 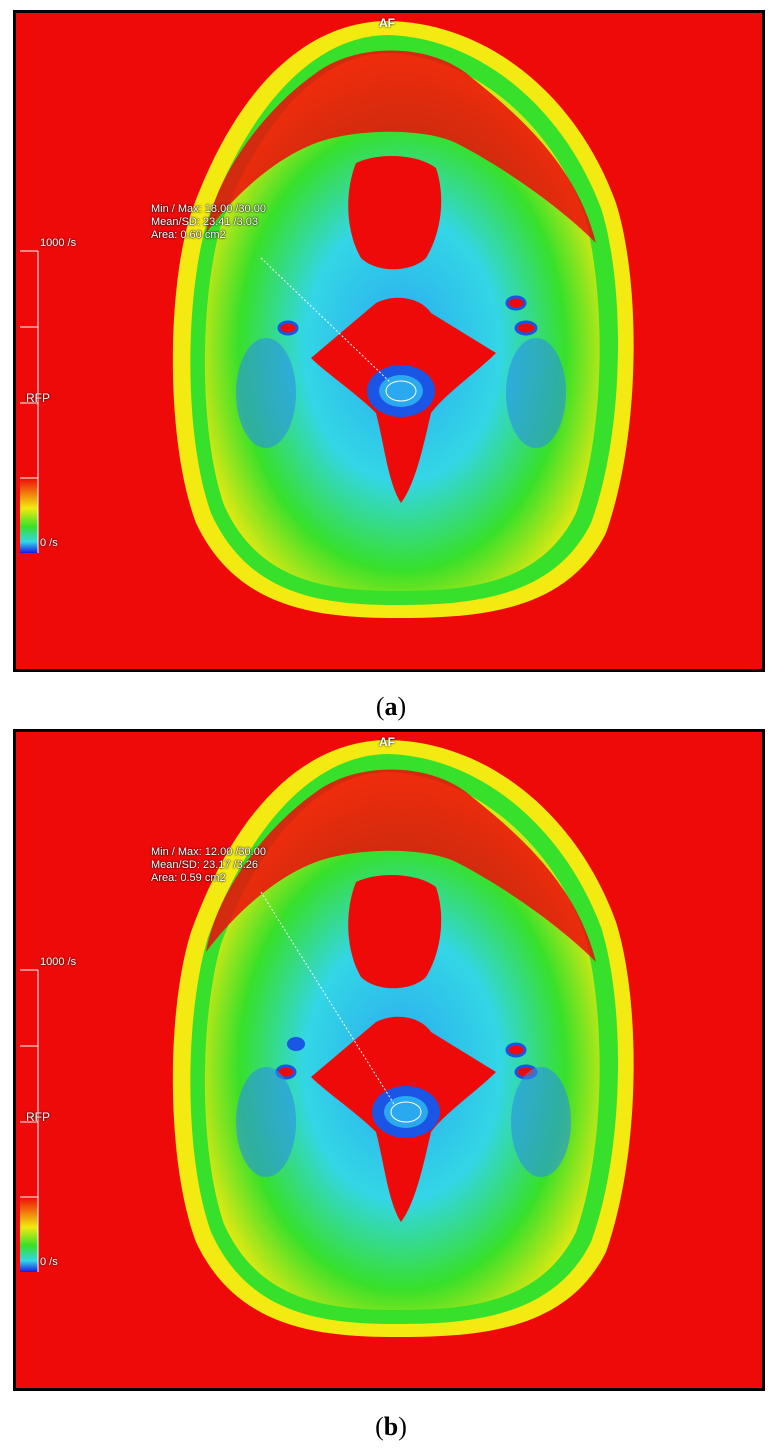 What do you see at coordinates (205, 222) in the screenshot?
I see `roi-mean-sd: Mean/SD: 23.41 /3.03` at bounding box center [205, 222].